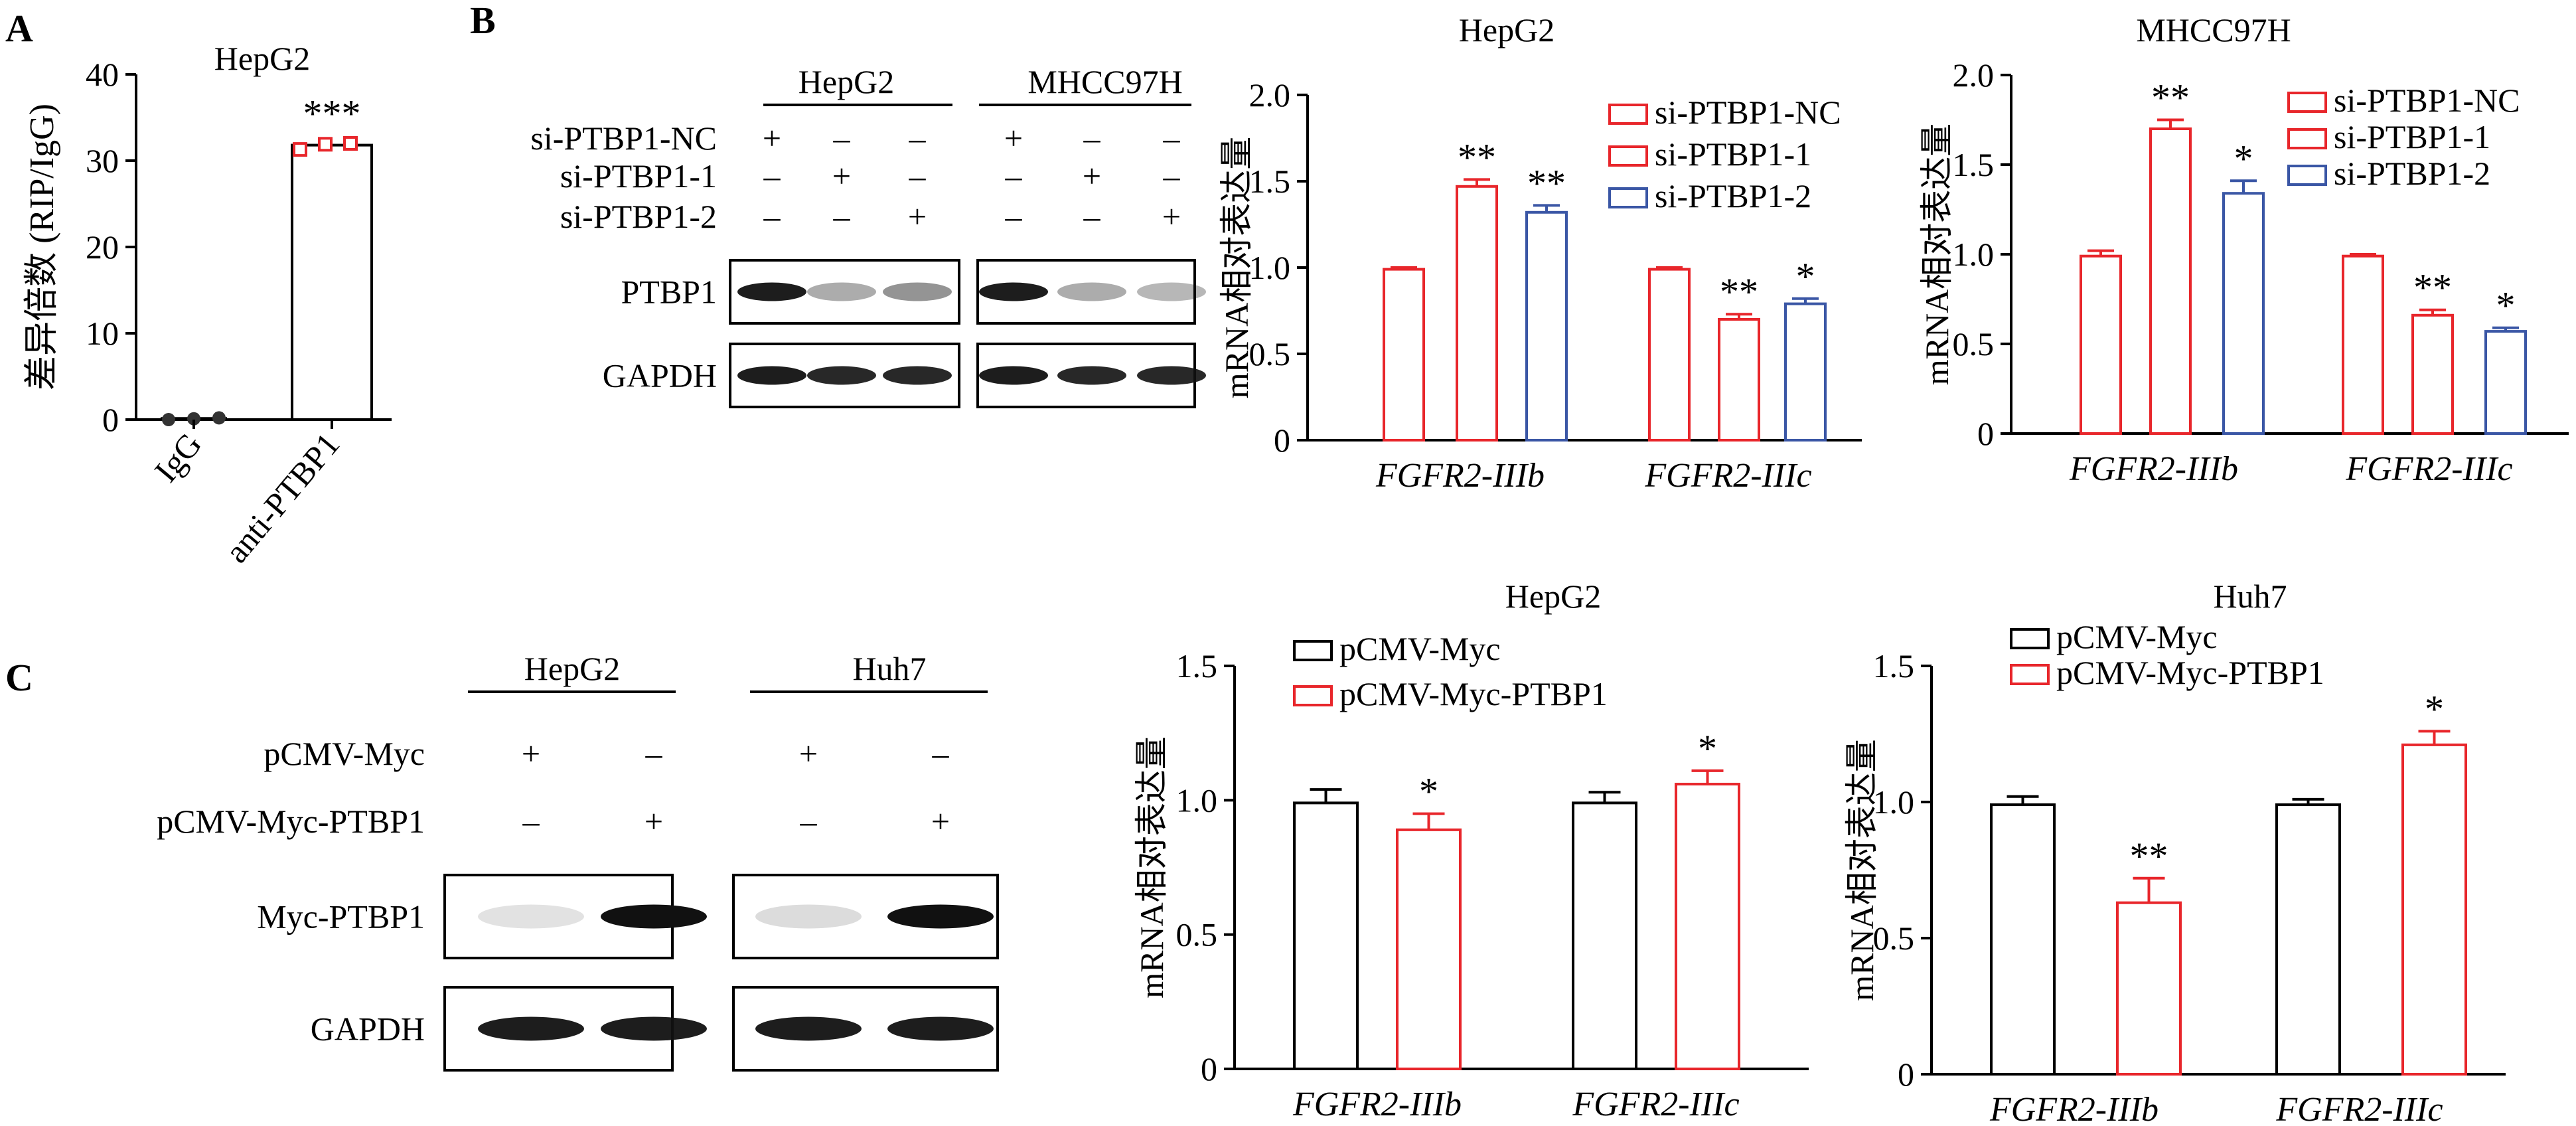 The height and width of the screenshot is (1126, 2576). What do you see at coordinates (1506, 29) in the screenshot?
I see `chart-b1-title: HepG2` at bounding box center [1506, 29].